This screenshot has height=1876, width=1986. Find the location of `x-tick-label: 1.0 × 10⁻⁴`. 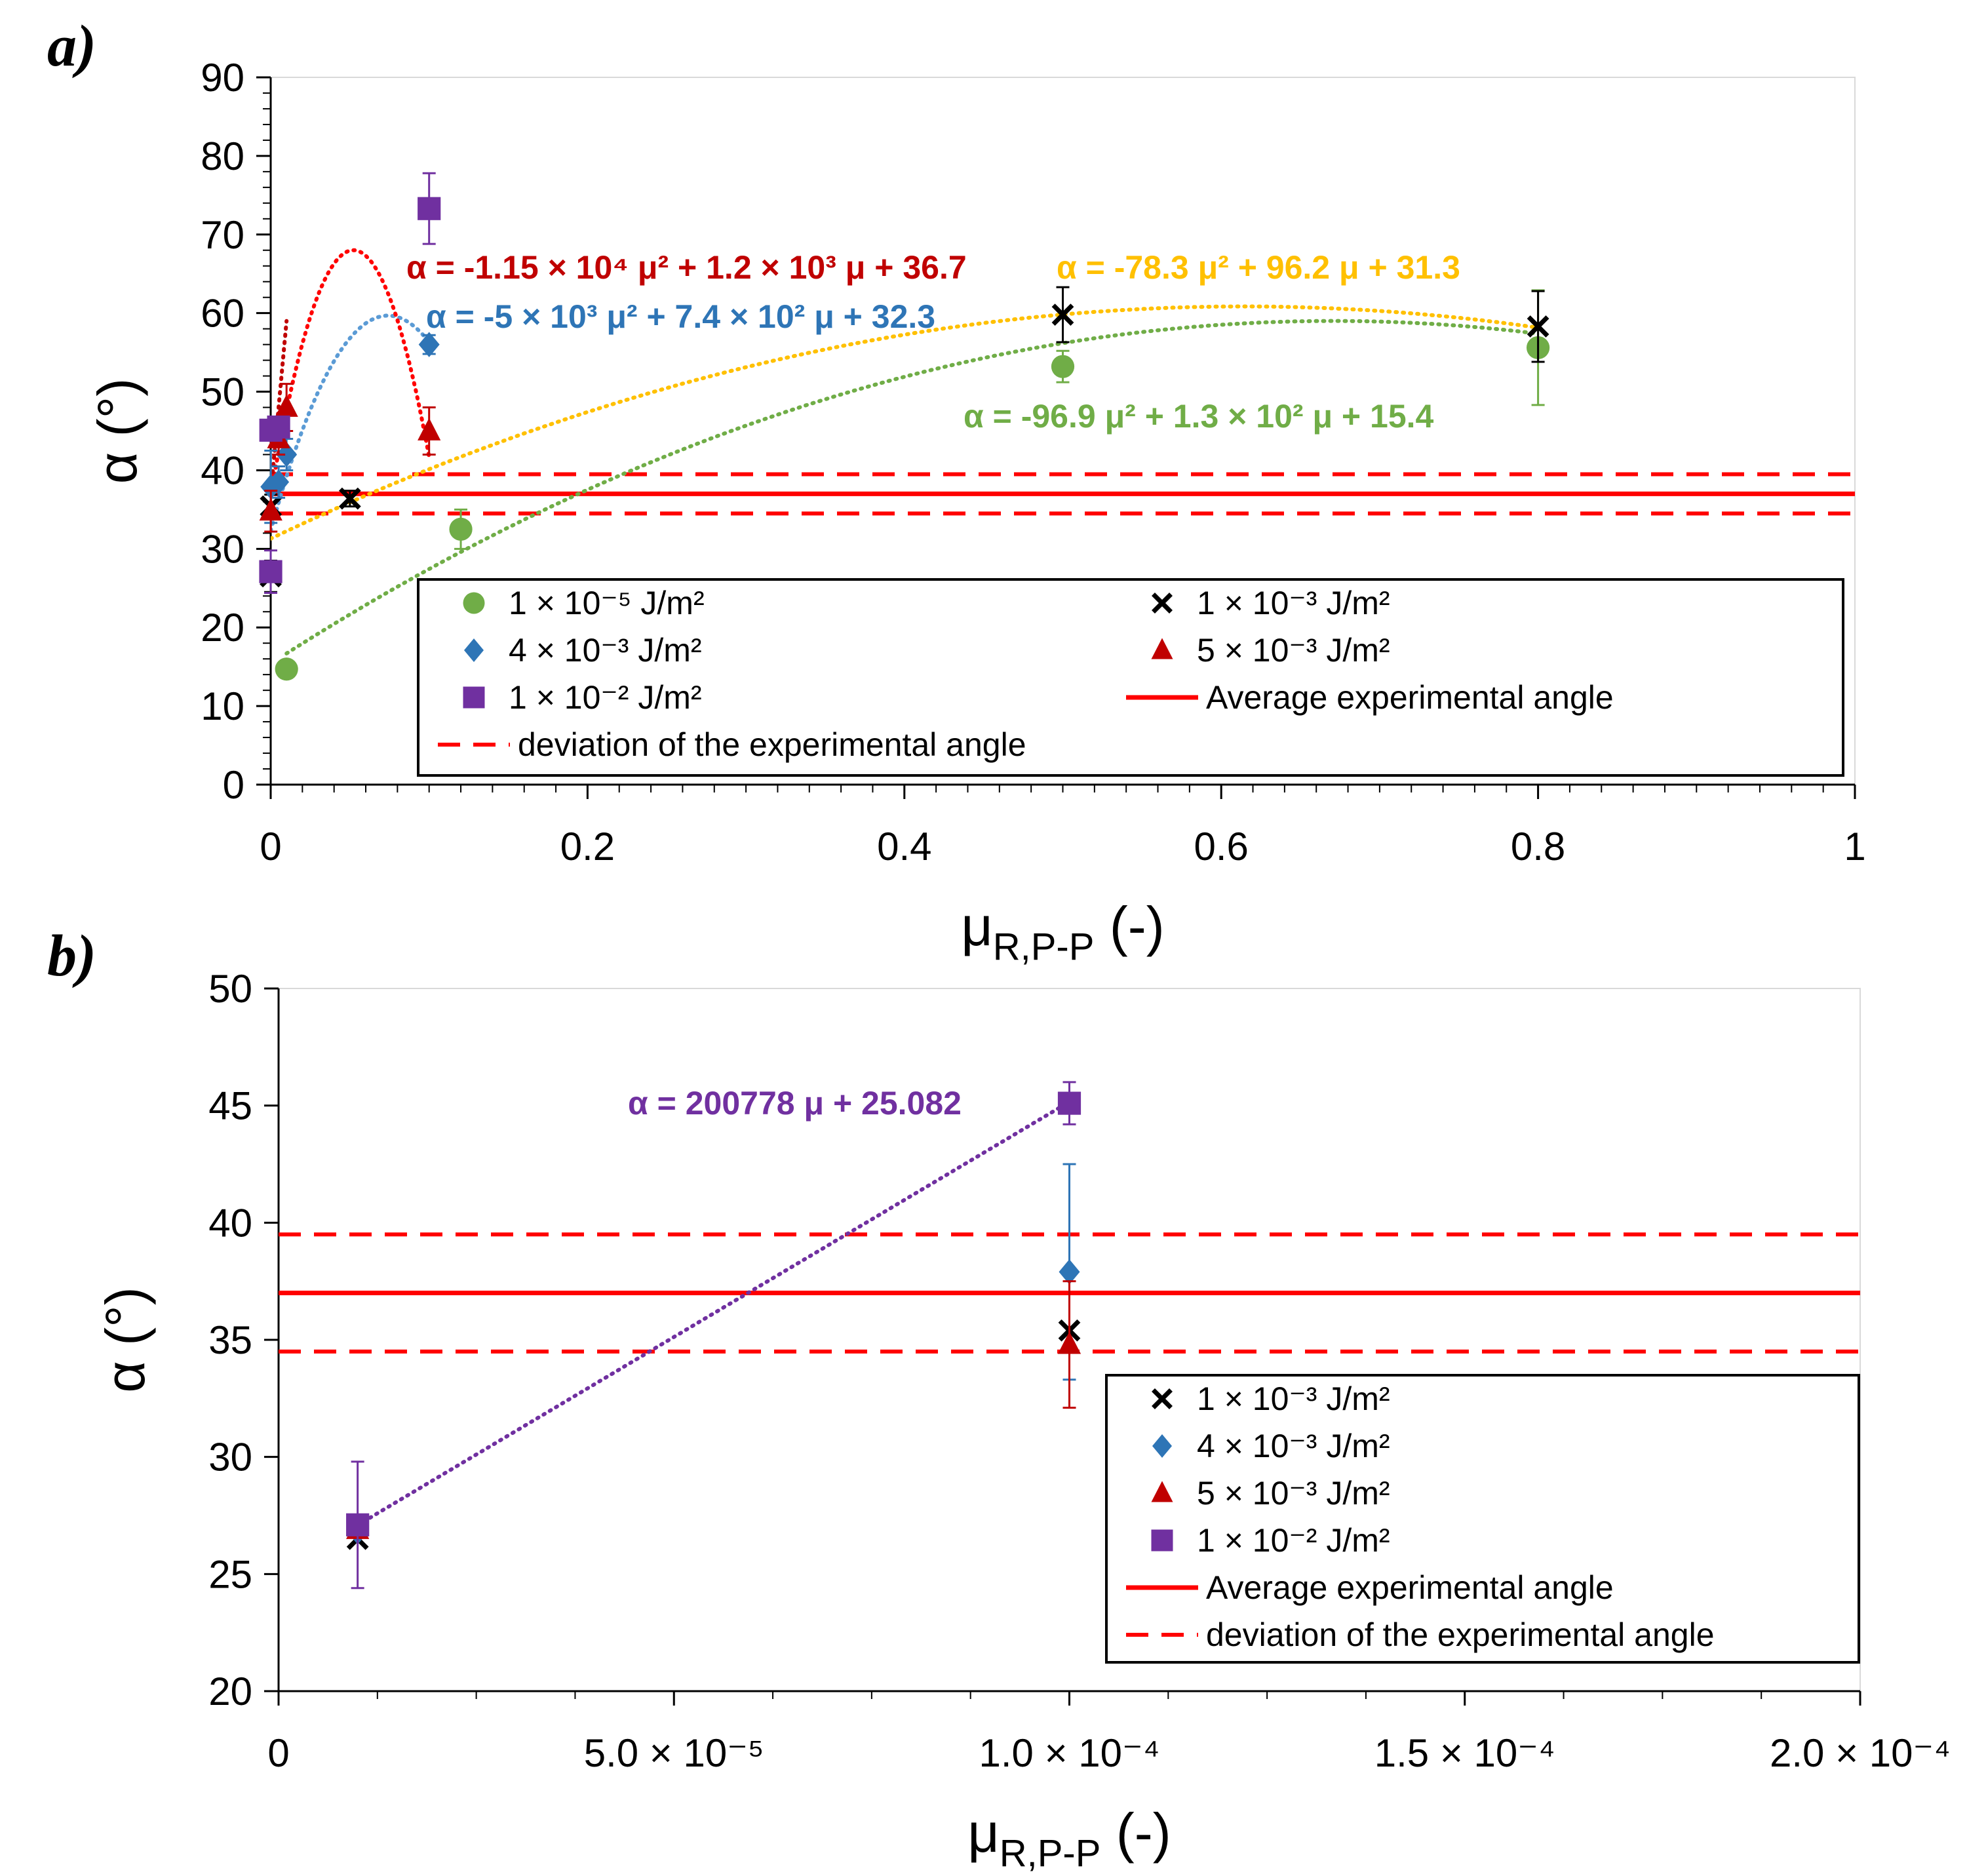

x-tick-label: 1.0 × 10⁻⁴ is located at coordinates (1069, 1753).